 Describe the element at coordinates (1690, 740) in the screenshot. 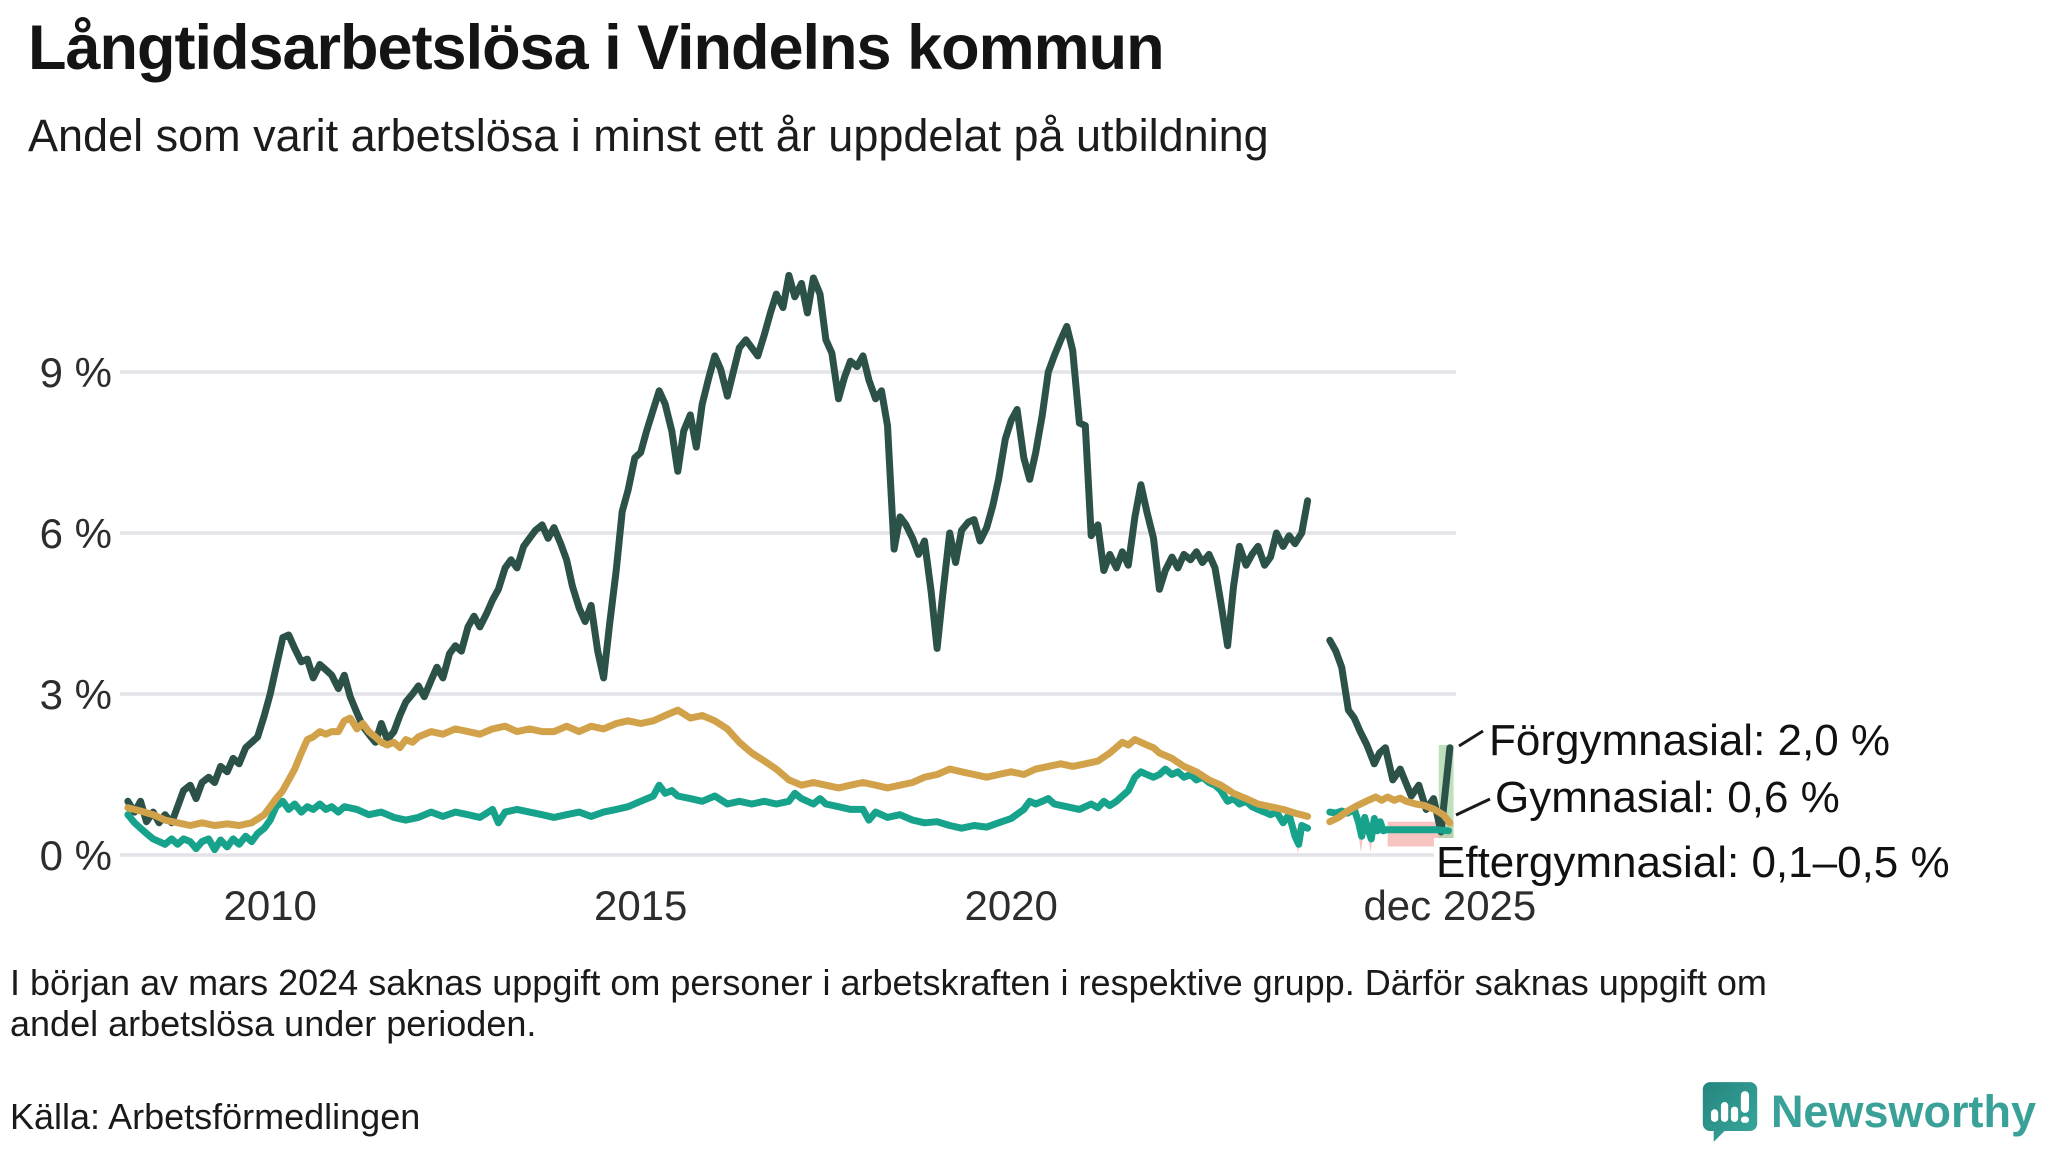

I see `series-end-label: Förgymnasial: 2,0 %` at that location.